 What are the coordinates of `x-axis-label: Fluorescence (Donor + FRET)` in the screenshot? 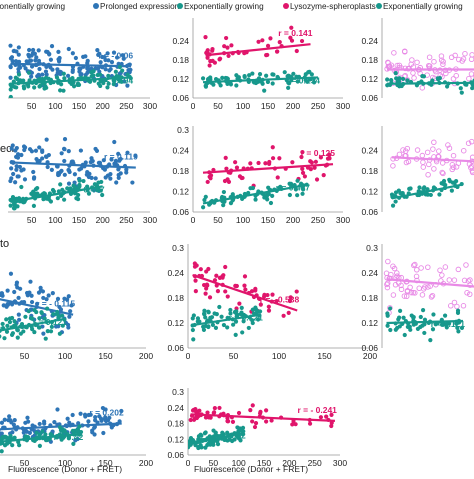 It's located at (251, 469).